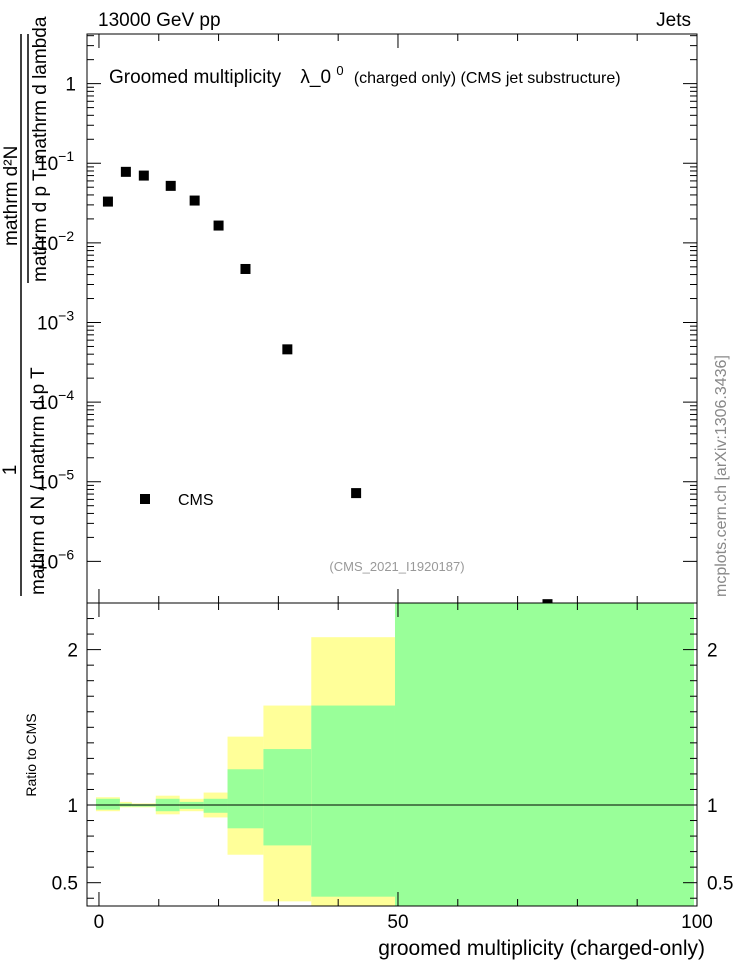 Image resolution: width=746 pixels, height=972 pixels. What do you see at coordinates (66, 236) in the screenshot?
I see `tick-exponent: −2` at bounding box center [66, 236].